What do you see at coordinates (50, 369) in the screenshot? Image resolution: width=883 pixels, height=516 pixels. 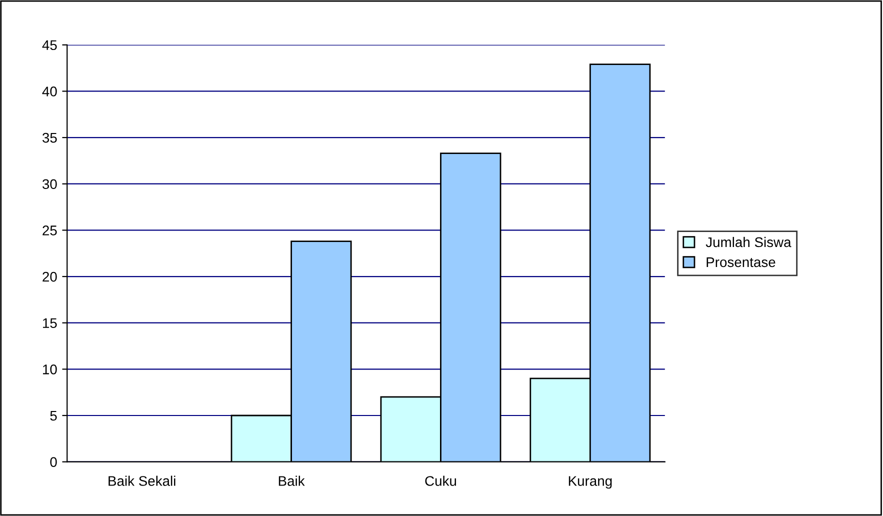 I see `y-tick-label: 10` at bounding box center [50, 369].